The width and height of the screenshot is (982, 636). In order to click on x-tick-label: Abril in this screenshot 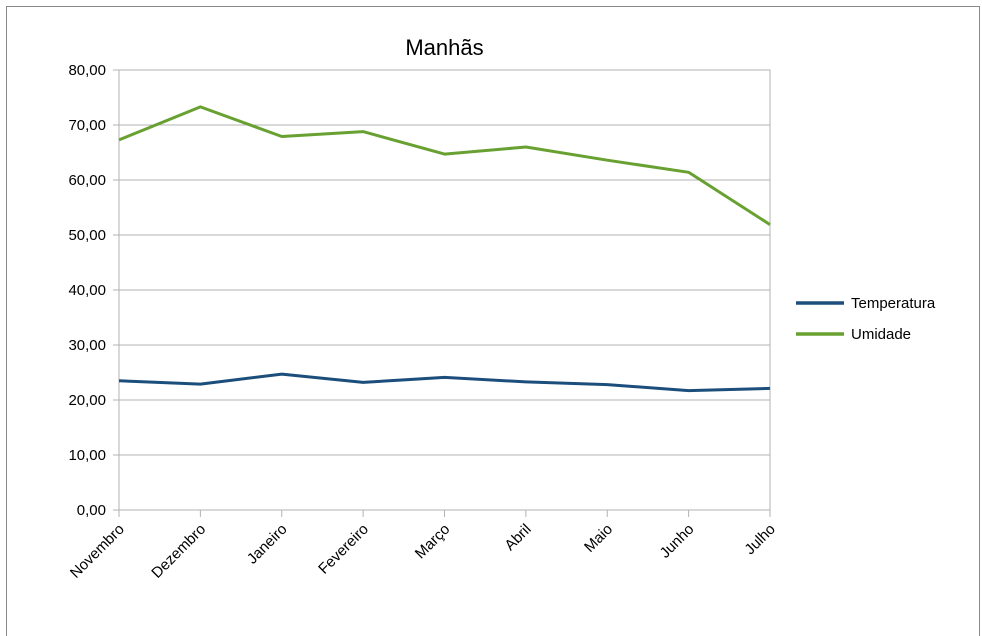, I will do `click(517, 537)`.